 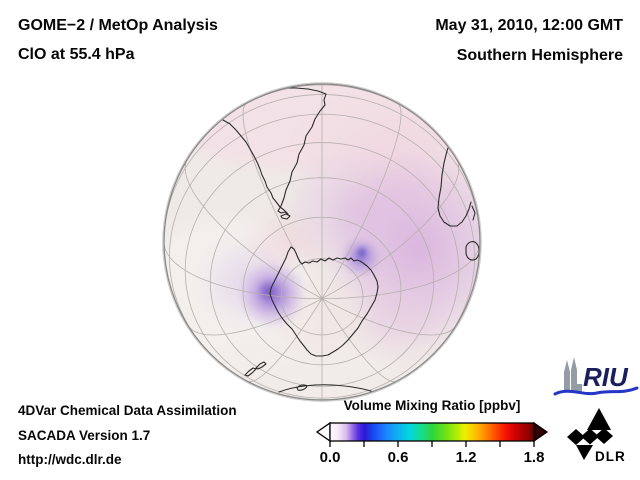 What do you see at coordinates (473, 213) in the screenshot?
I see `coast-africa-east` at bounding box center [473, 213].